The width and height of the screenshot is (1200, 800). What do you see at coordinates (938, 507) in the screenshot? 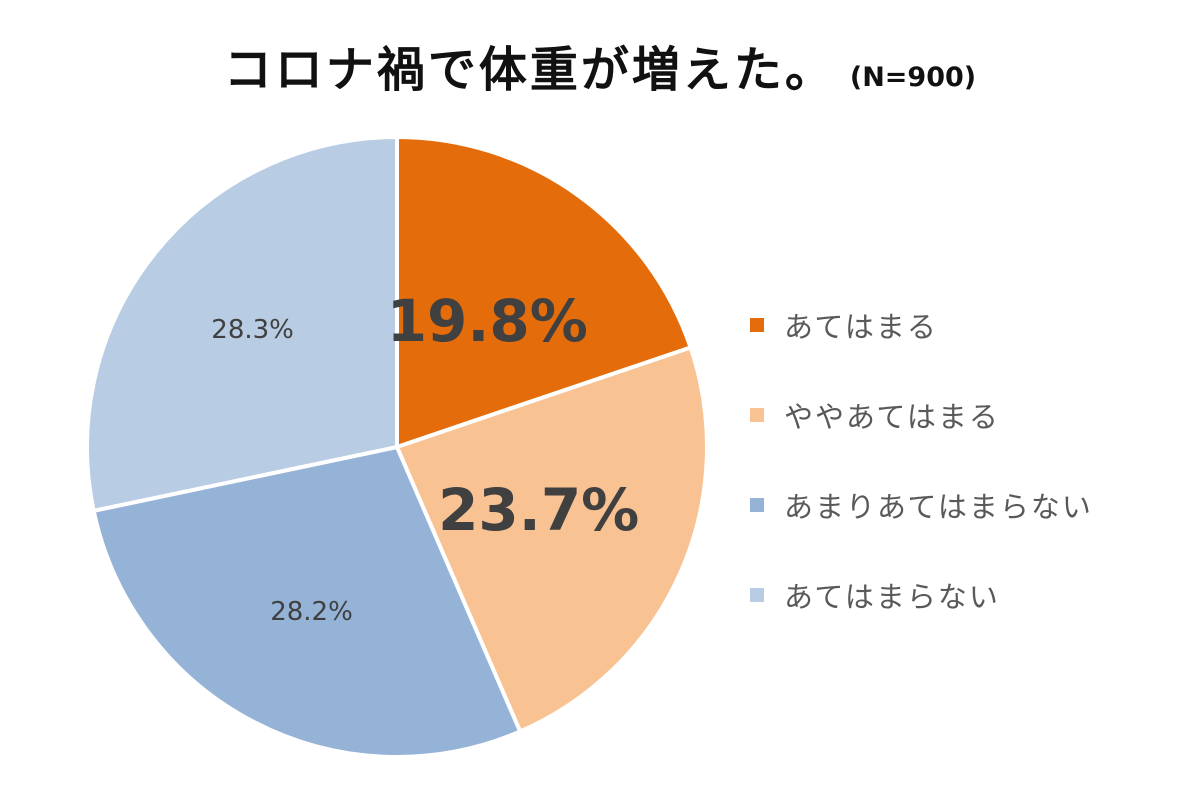
I see `legend-label: あまりあてはまらない` at bounding box center [938, 507].